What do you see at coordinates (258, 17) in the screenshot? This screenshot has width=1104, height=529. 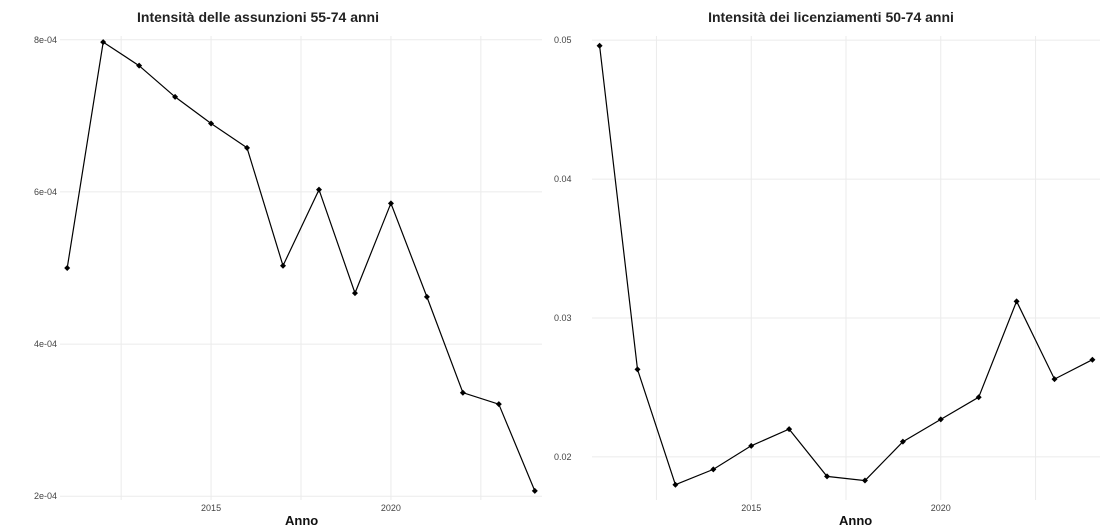 I see `chart-title: Intensità delle assunzioni 55-74 anni` at bounding box center [258, 17].